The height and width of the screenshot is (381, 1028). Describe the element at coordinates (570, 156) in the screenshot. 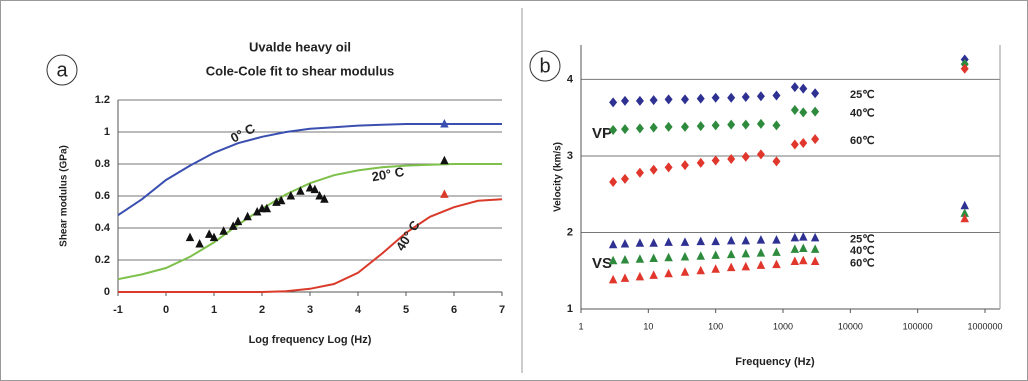

I see `y-tick-label: 3` at that location.